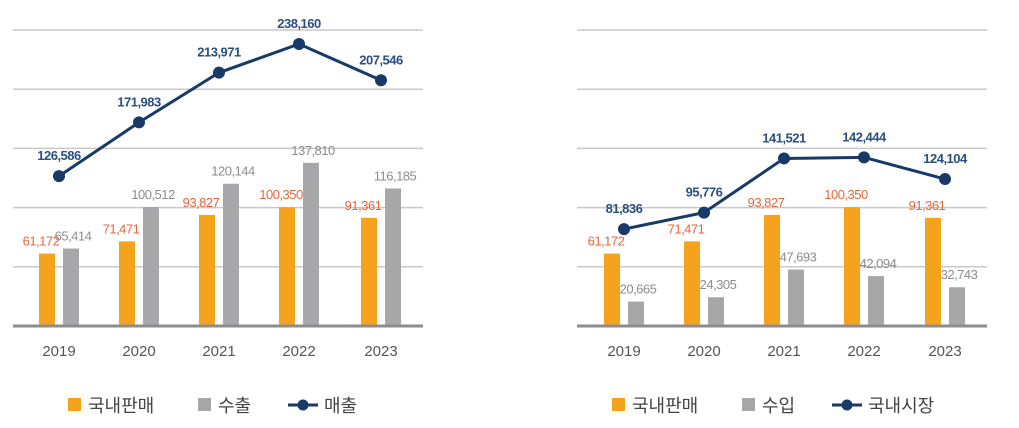 The image size is (1019, 428). I want to click on data-label: 126,586, so click(59, 155).